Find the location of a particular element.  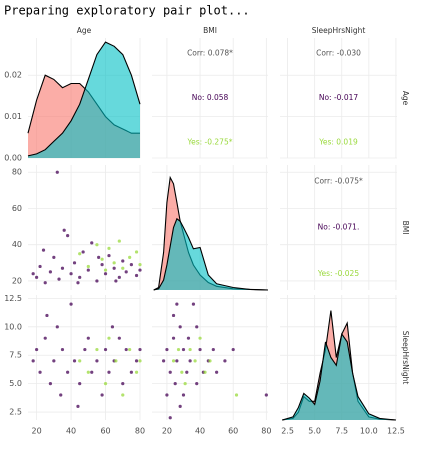

x-tick-label: 20 is located at coordinates (167, 431).